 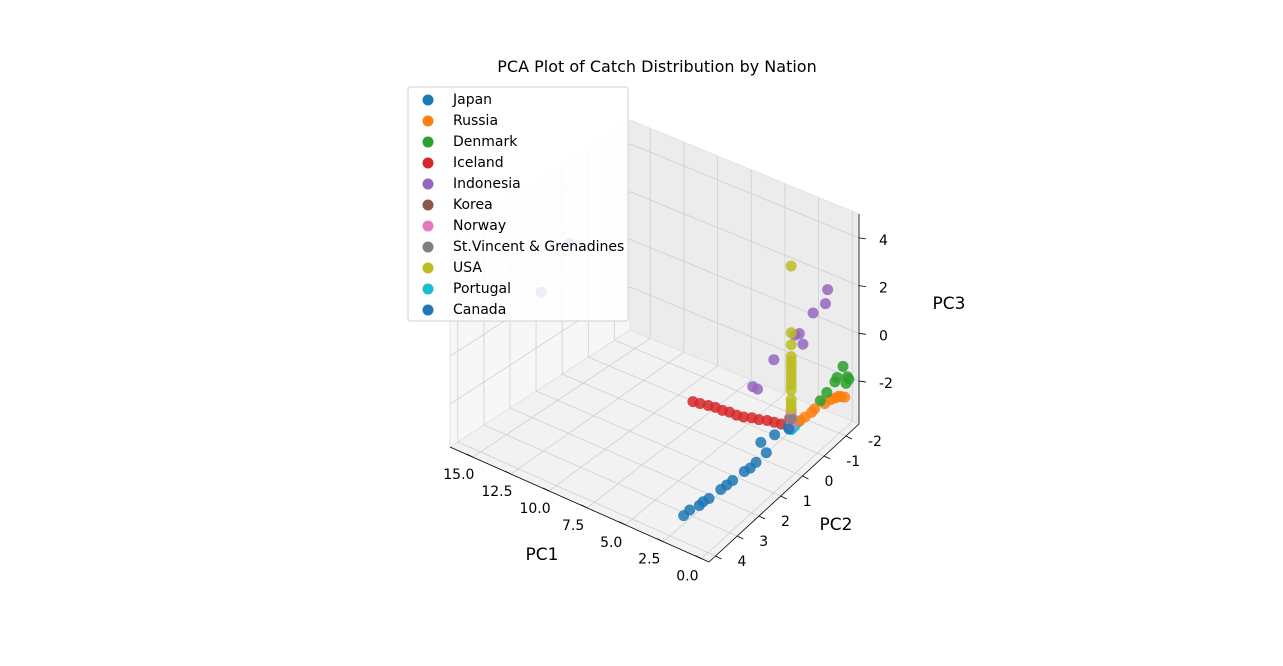 What do you see at coordinates (742, 562) in the screenshot?
I see `y-tick-label: 4` at bounding box center [742, 562].